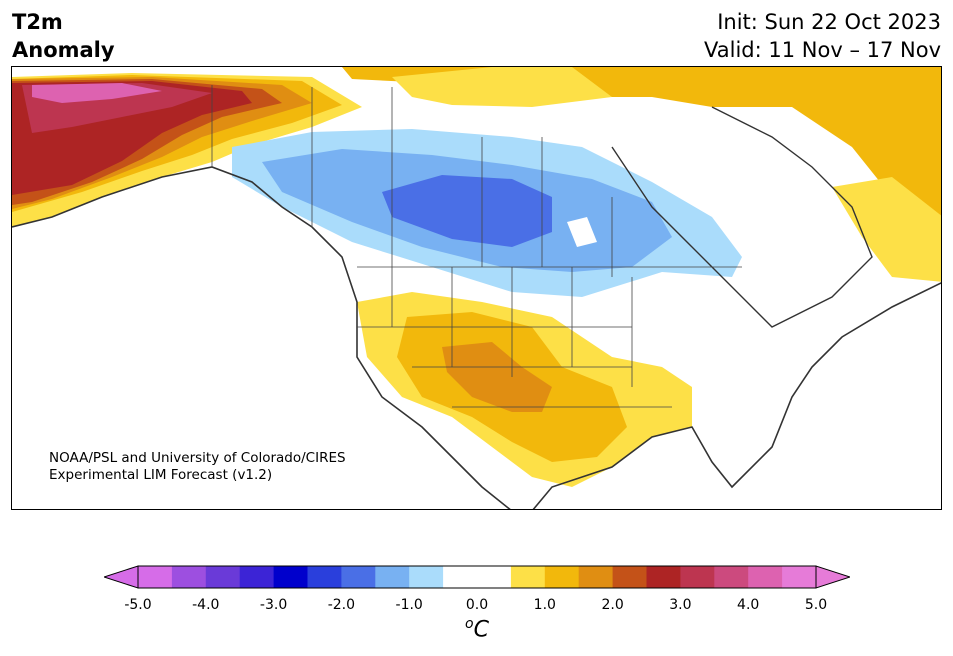 This screenshot has height=656, width=953. Describe the element at coordinates (742, 217) in the screenshot. I see `hudson-coast` at that location.